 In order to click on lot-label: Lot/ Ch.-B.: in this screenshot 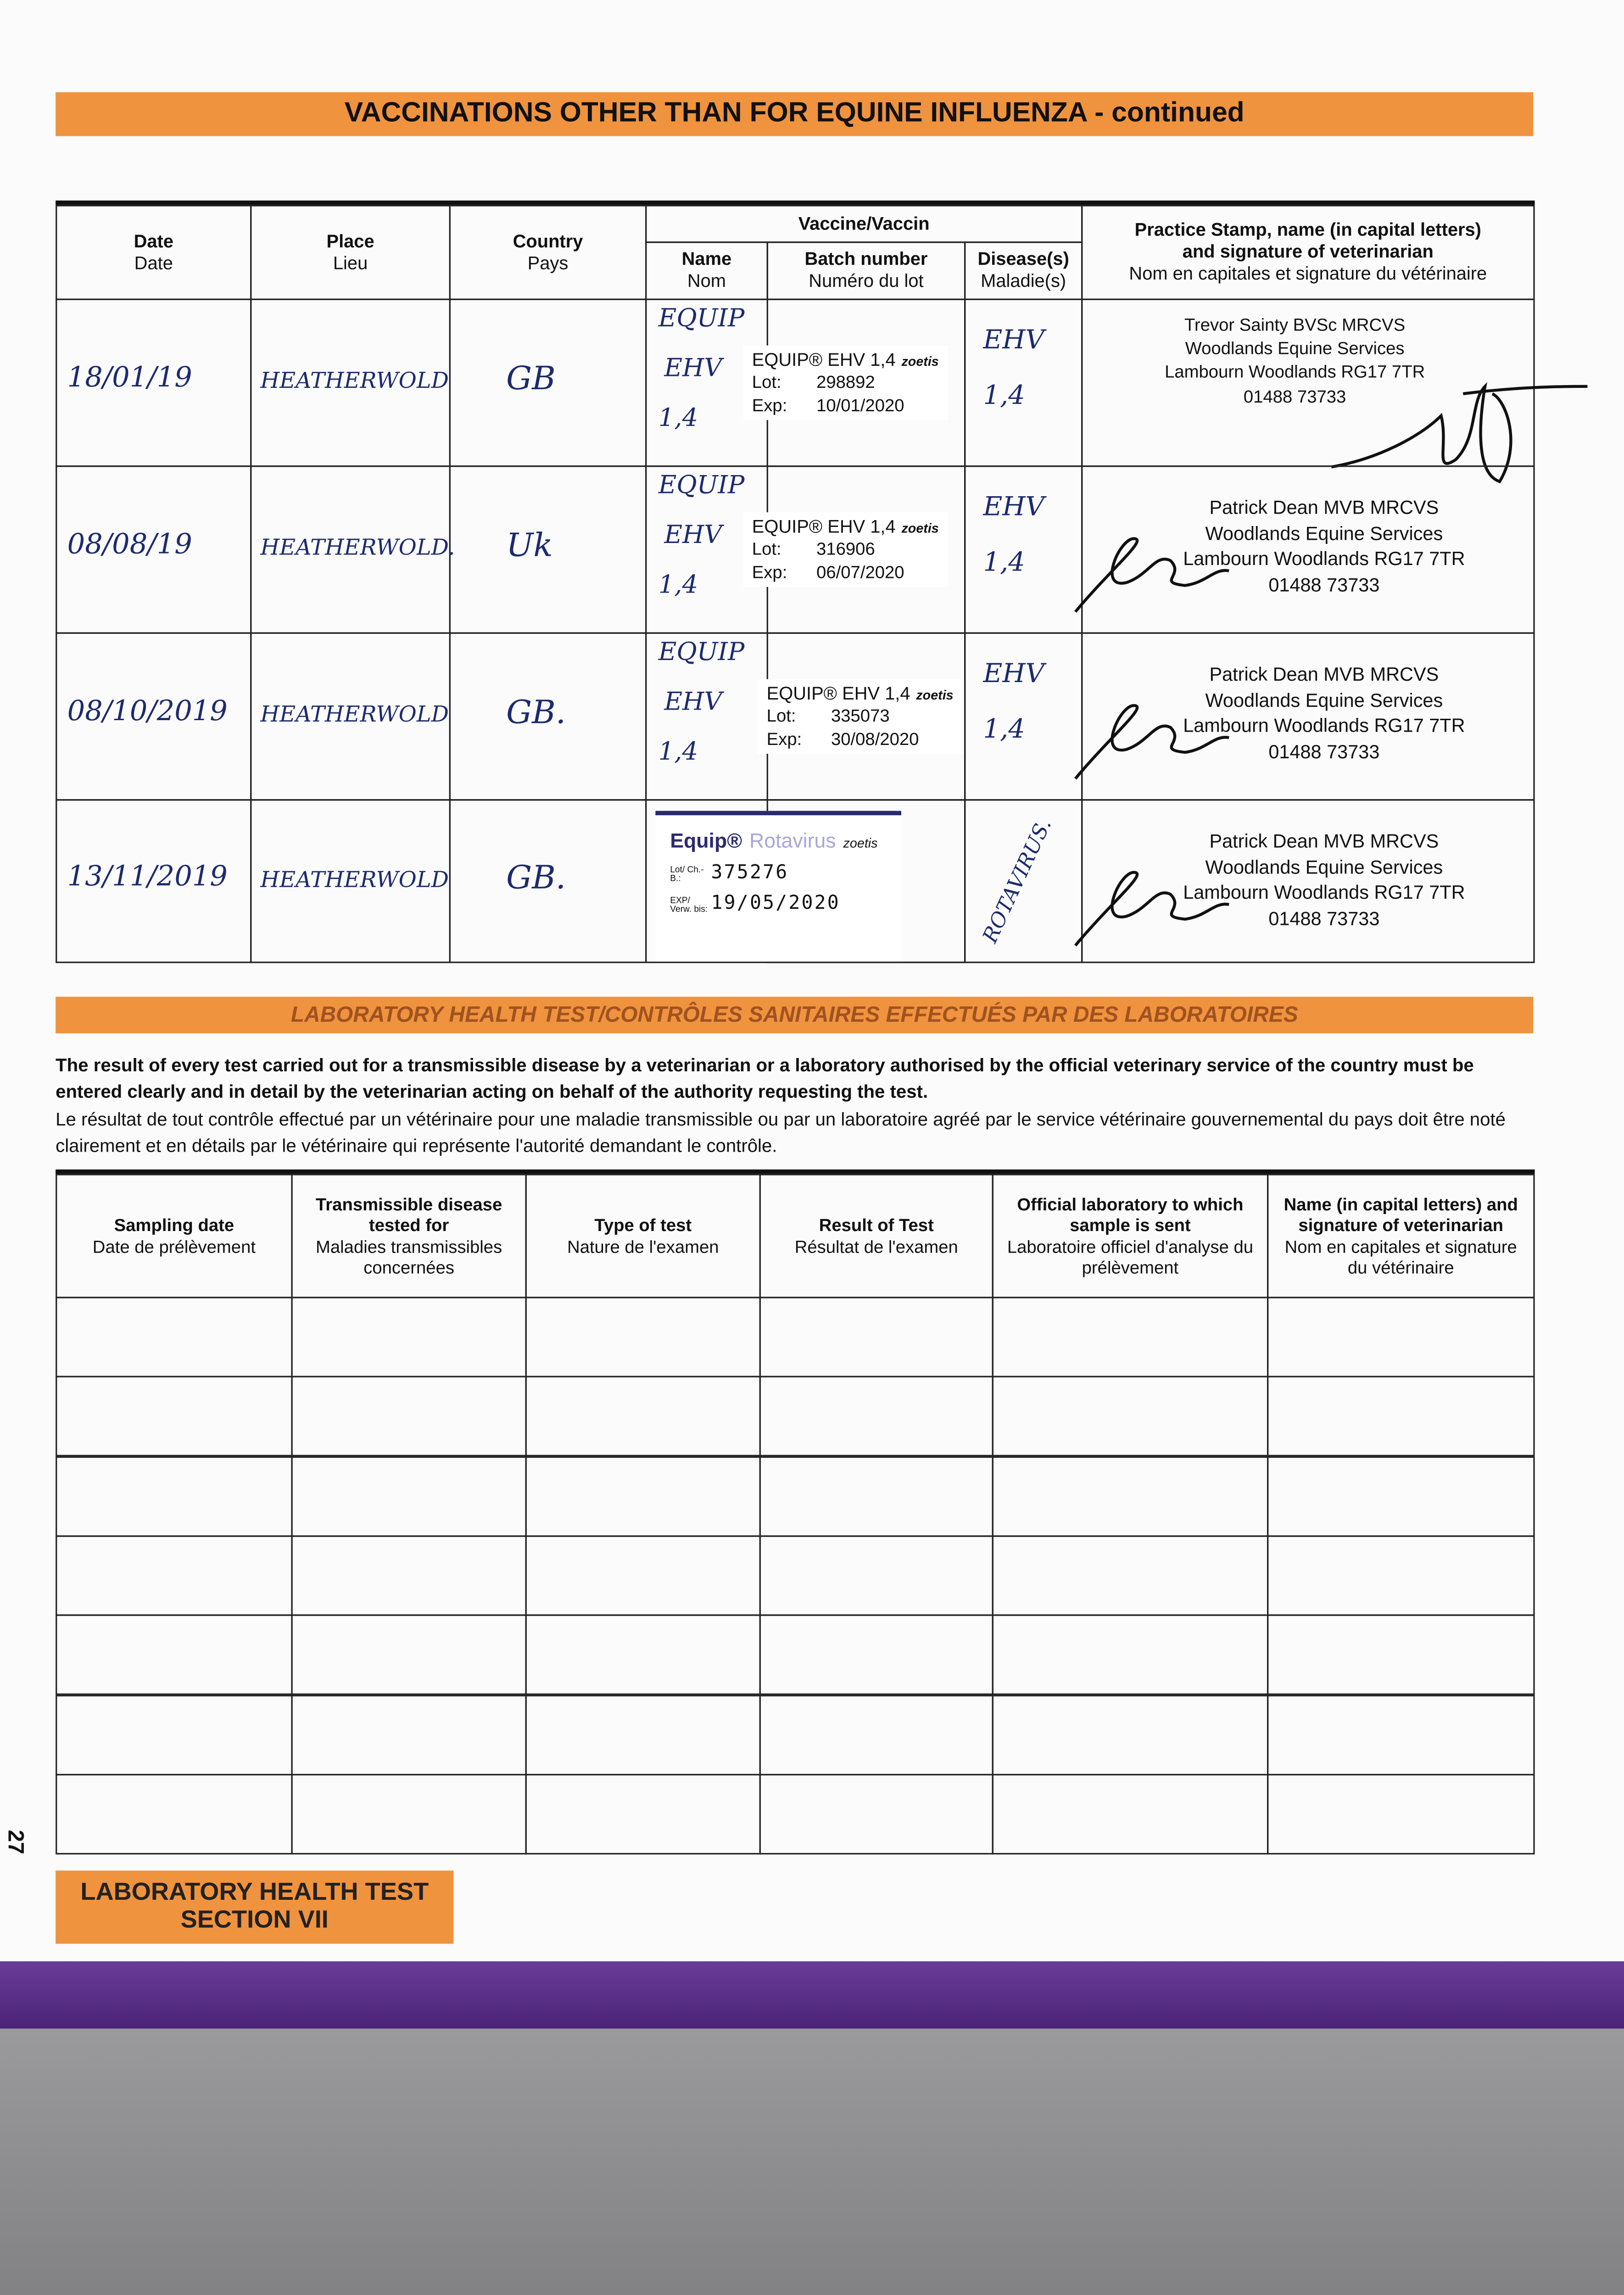, I will do `click(687, 875)`.